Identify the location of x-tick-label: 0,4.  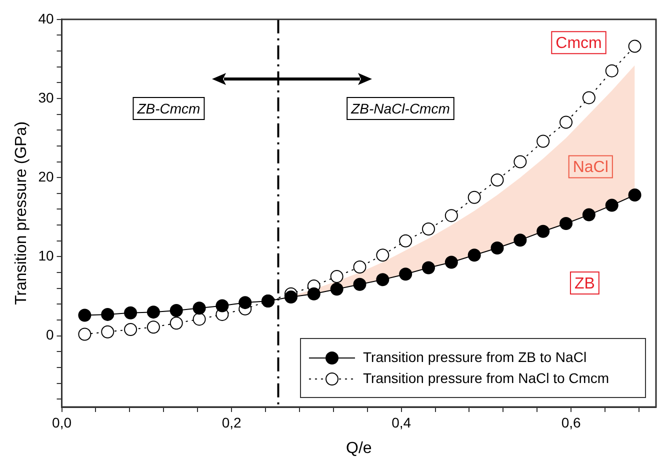
(402, 422).